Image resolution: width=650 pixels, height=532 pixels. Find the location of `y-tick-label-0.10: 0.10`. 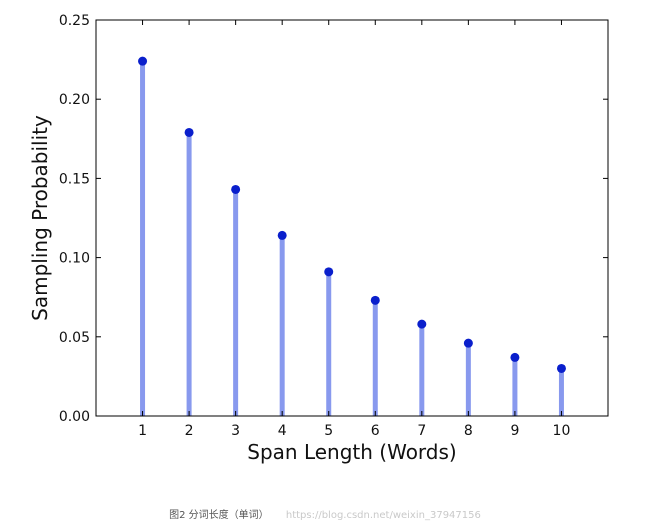

y-tick-label-0.10: 0.10 is located at coordinates (74, 259).